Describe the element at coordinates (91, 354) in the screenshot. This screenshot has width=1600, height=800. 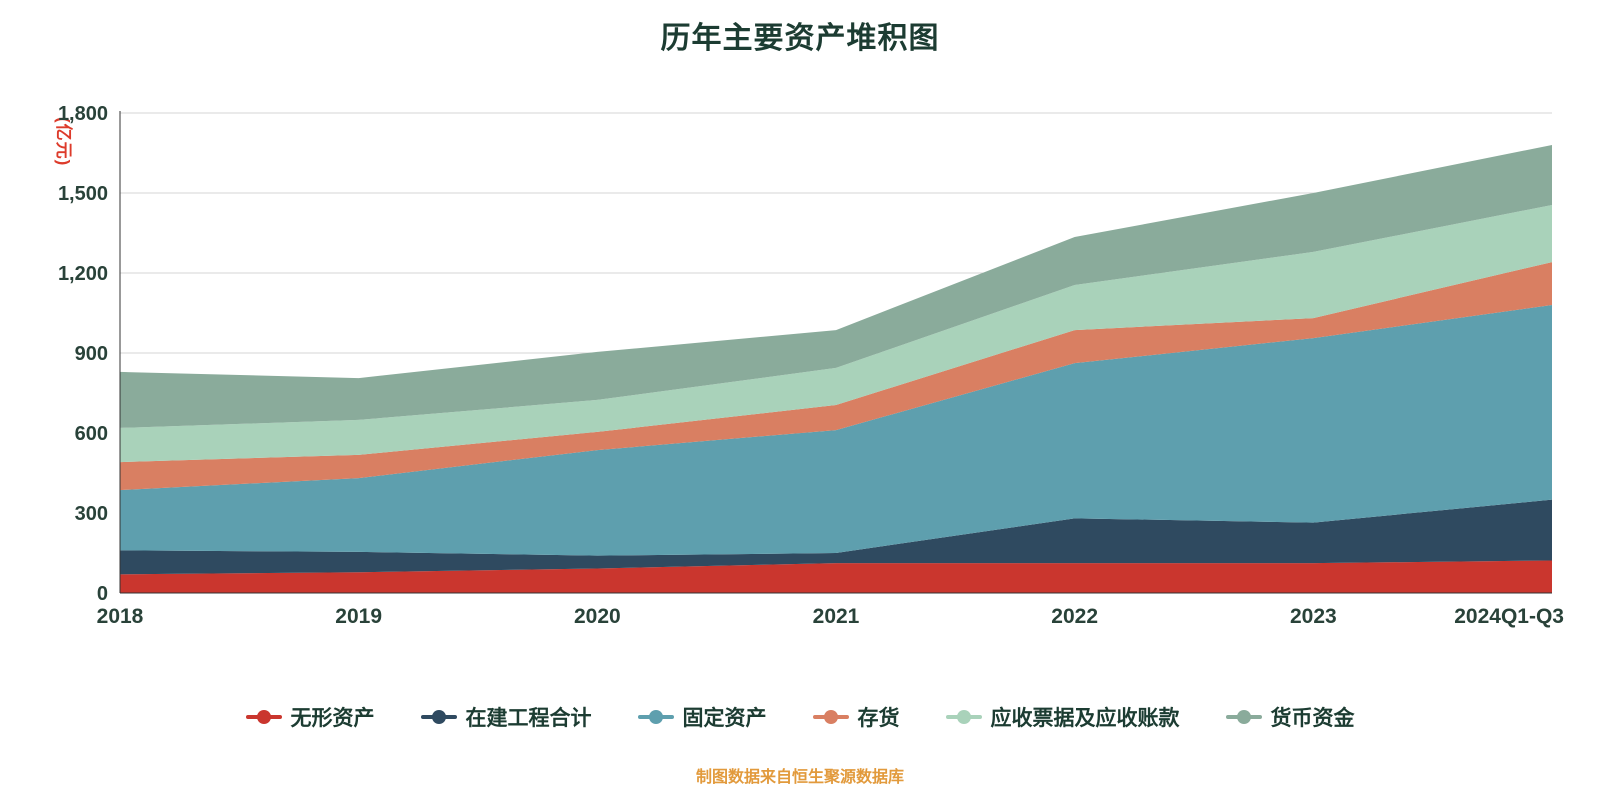
I see `y-tick-label-900: 900` at that location.